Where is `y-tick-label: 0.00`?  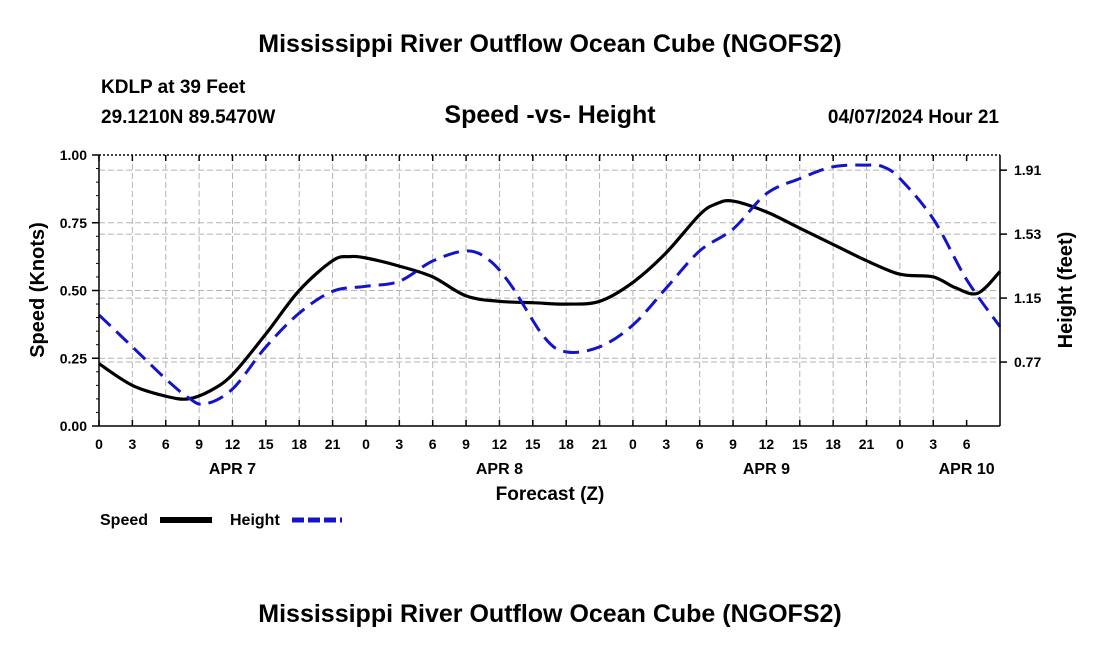
y-tick-label: 0.00 is located at coordinates (73, 426).